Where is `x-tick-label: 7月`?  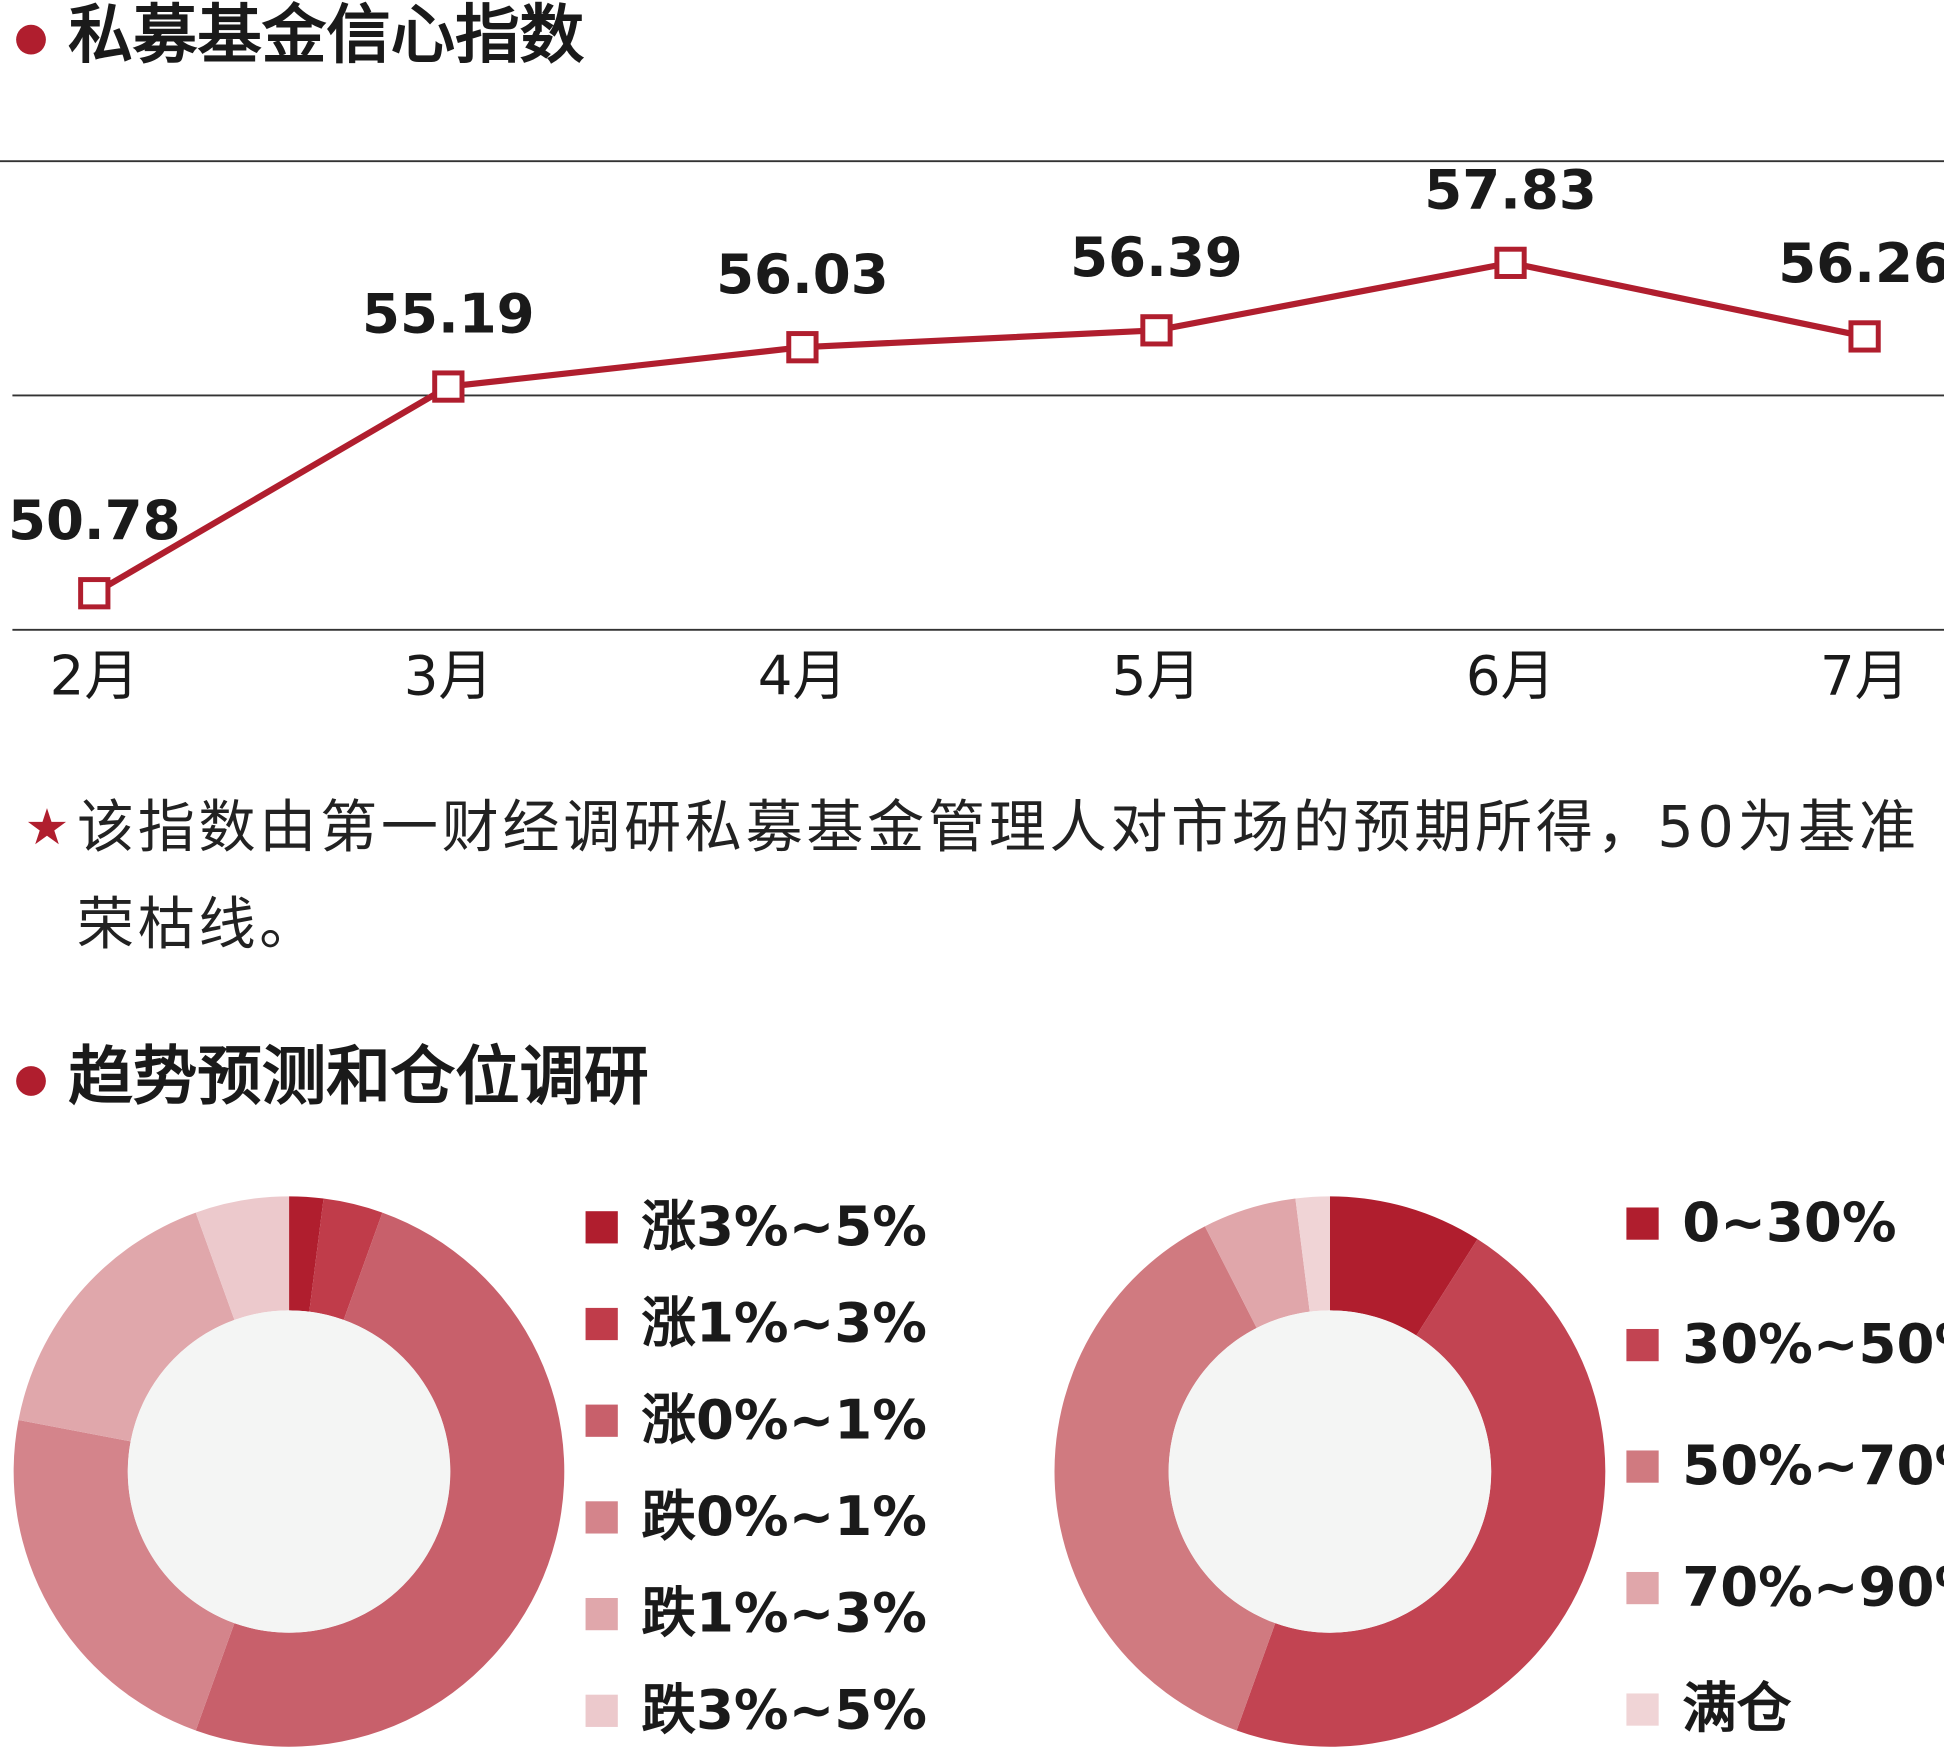
x-tick-label: 7月 is located at coordinates (1864, 676).